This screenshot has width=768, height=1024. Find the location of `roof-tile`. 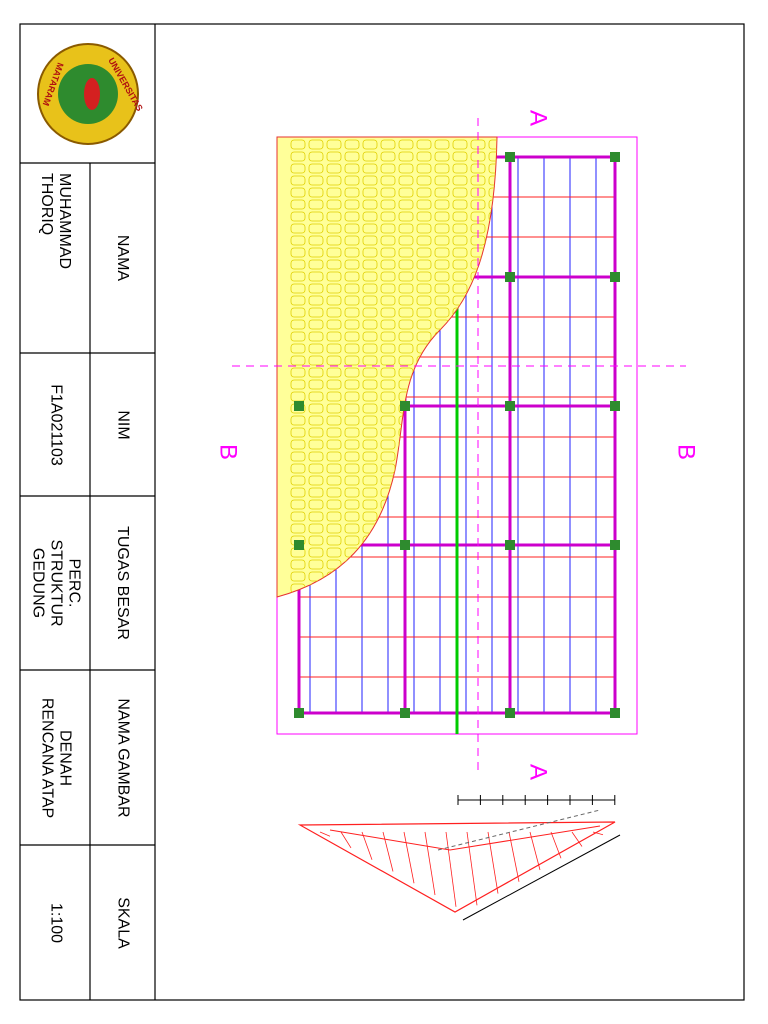

roof-tile is located at coordinates (387, 367).